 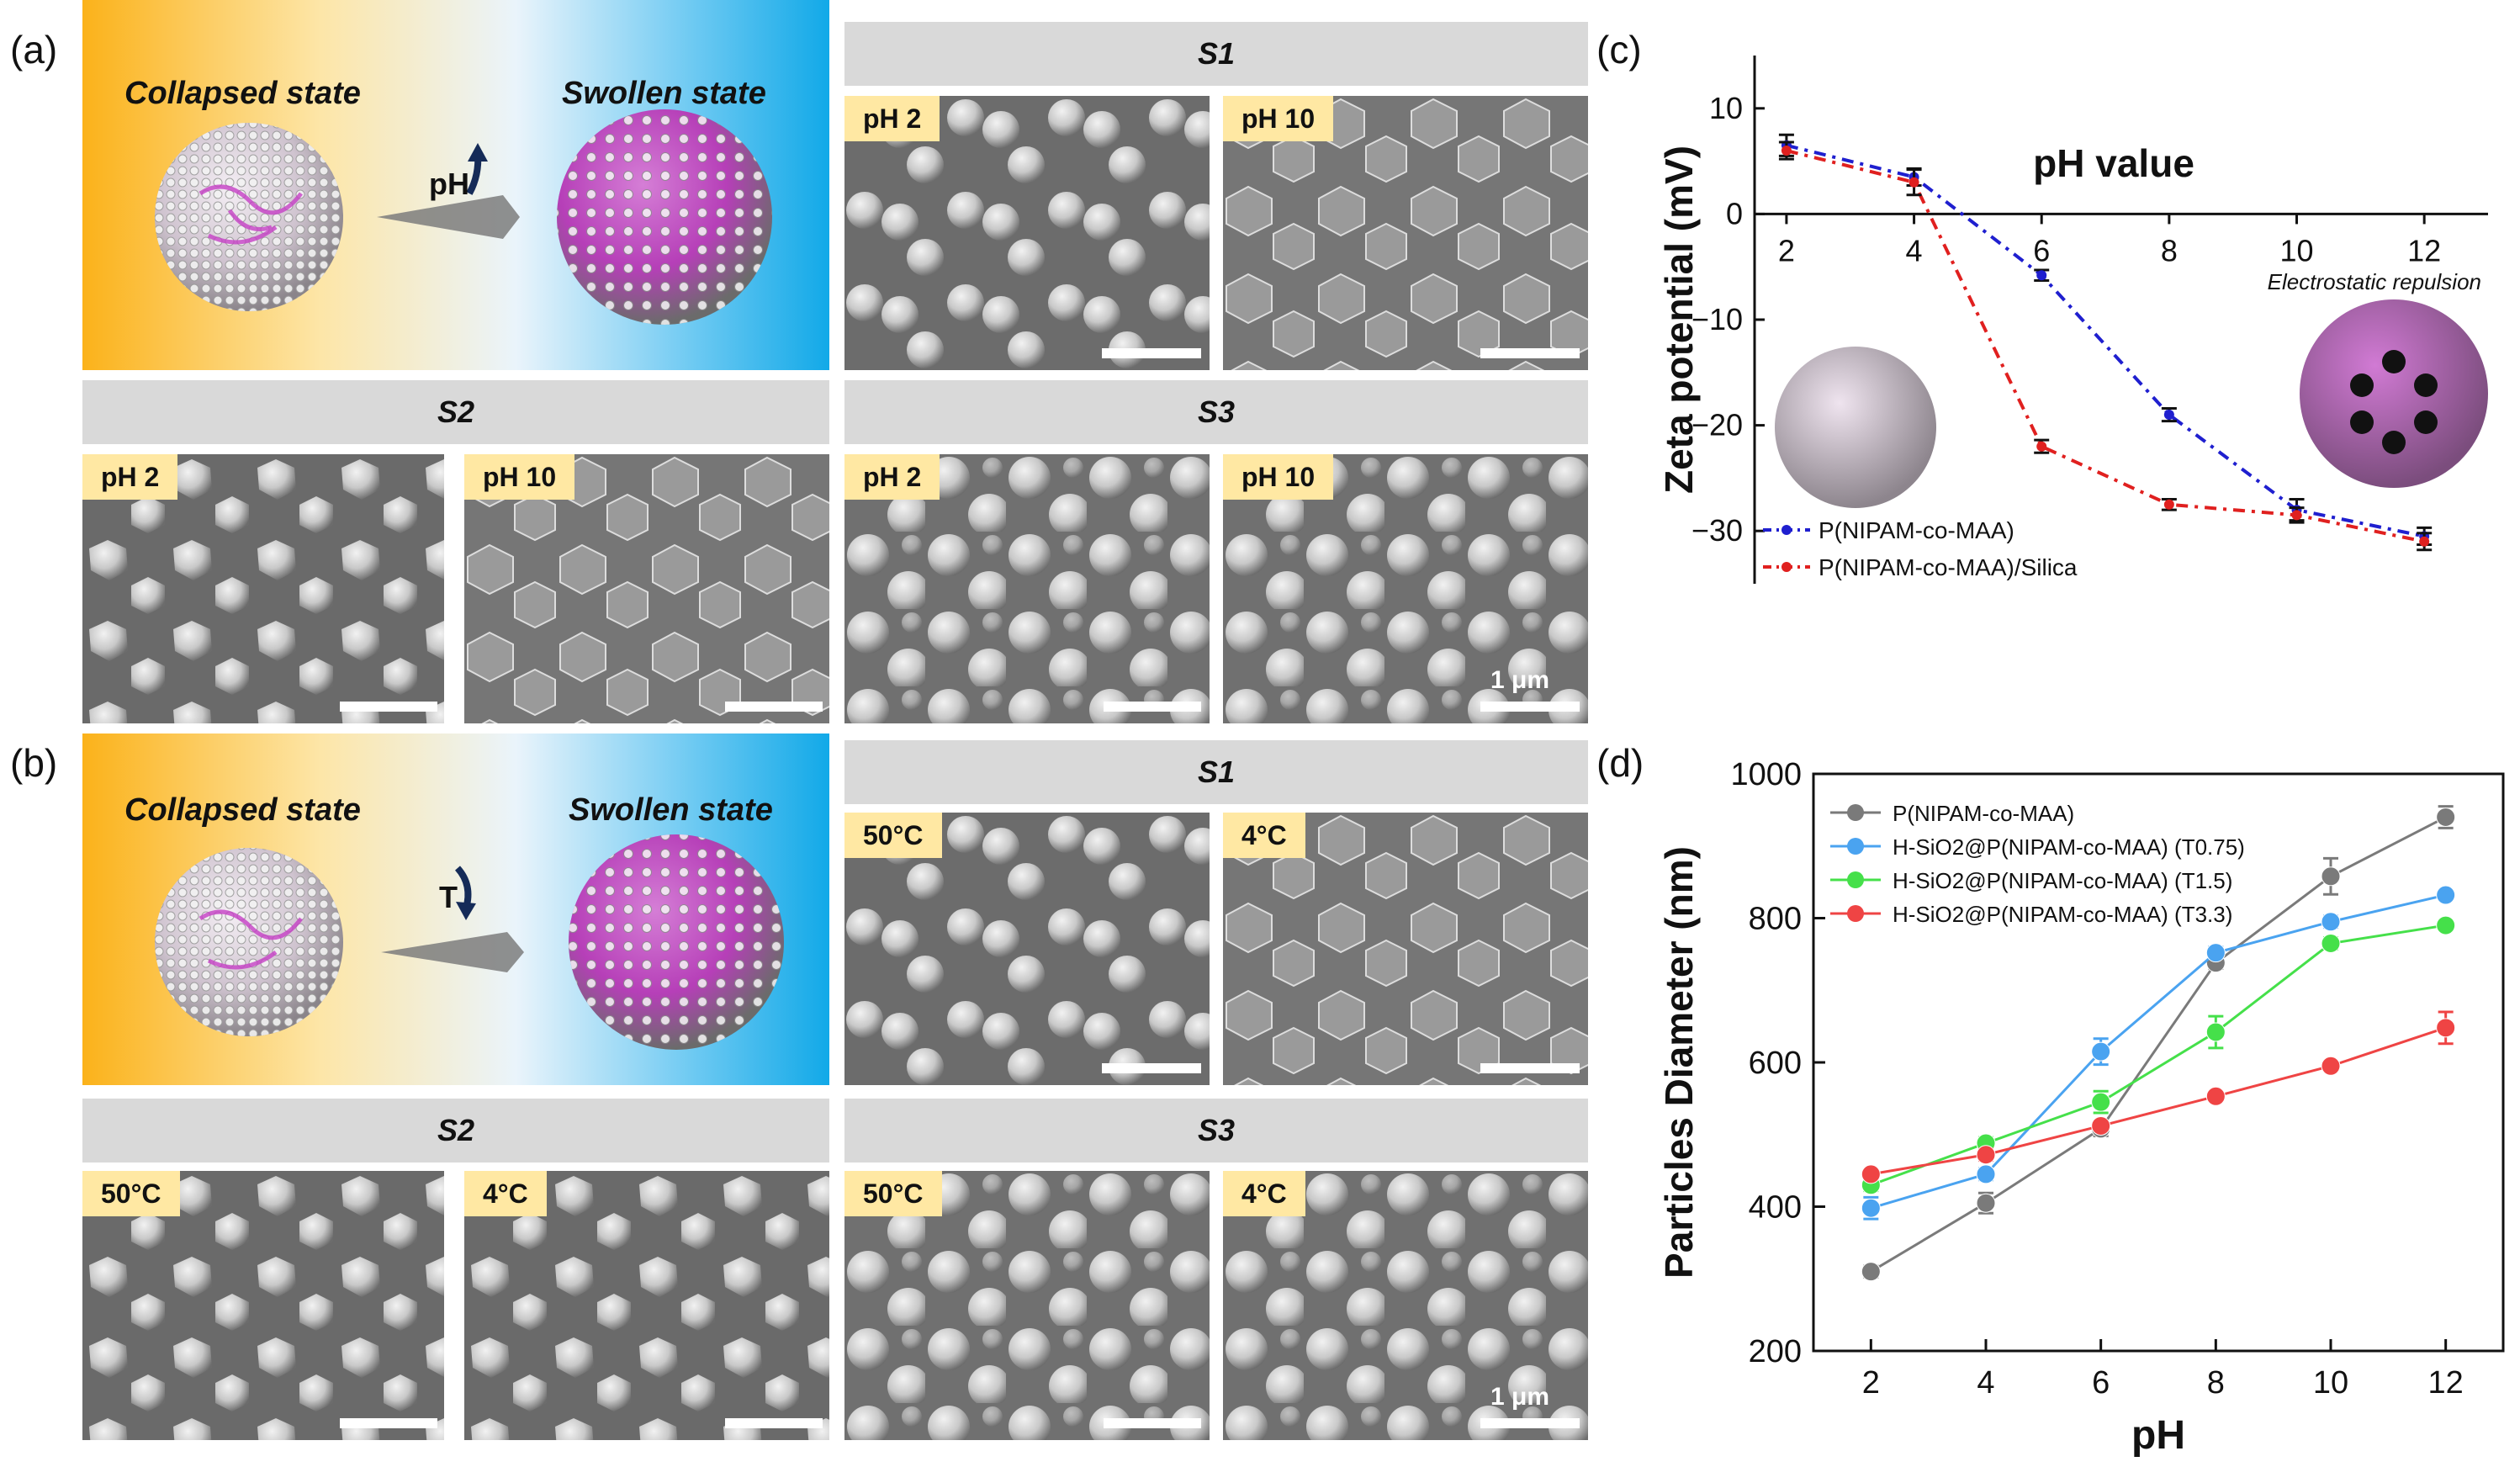 What do you see at coordinates (1027, 949) in the screenshot?
I see `sem-image-b-s1-left: 50°C` at bounding box center [1027, 949].